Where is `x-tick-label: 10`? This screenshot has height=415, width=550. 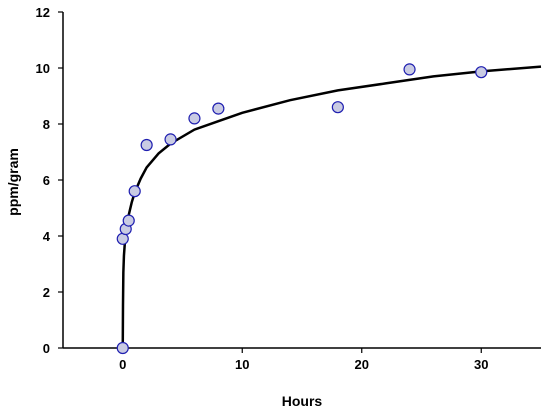 x-tick-label: 10 is located at coordinates (242, 364).